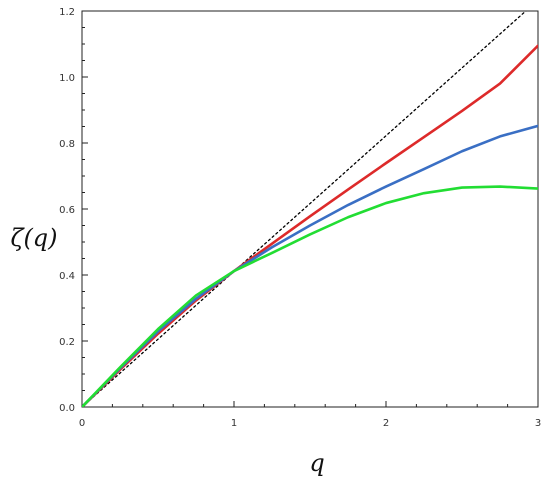 The height and width of the screenshot is (484, 550). Describe the element at coordinates (316, 463) in the screenshot. I see `x-axis-label: q` at that location.